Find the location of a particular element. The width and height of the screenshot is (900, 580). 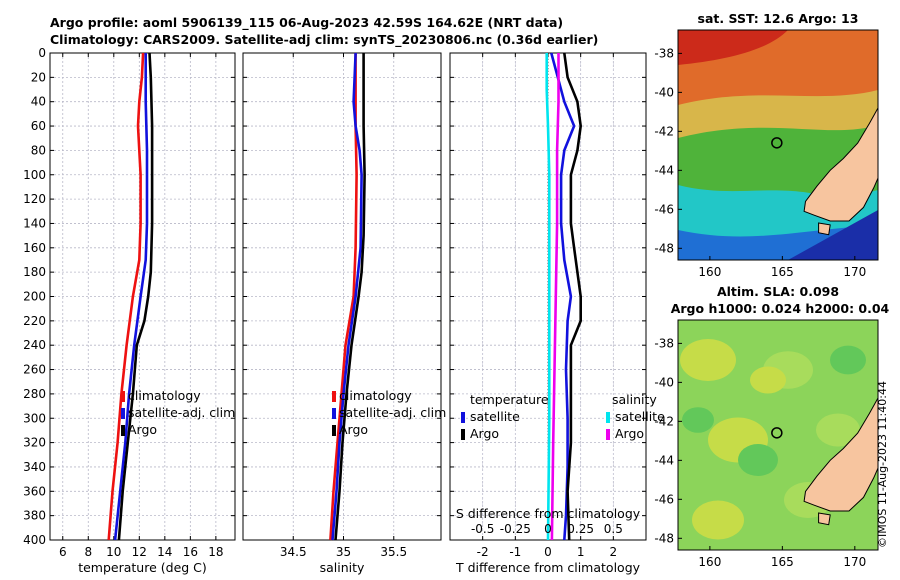

y-tick-label: 100 is located at coordinates (34, 175).